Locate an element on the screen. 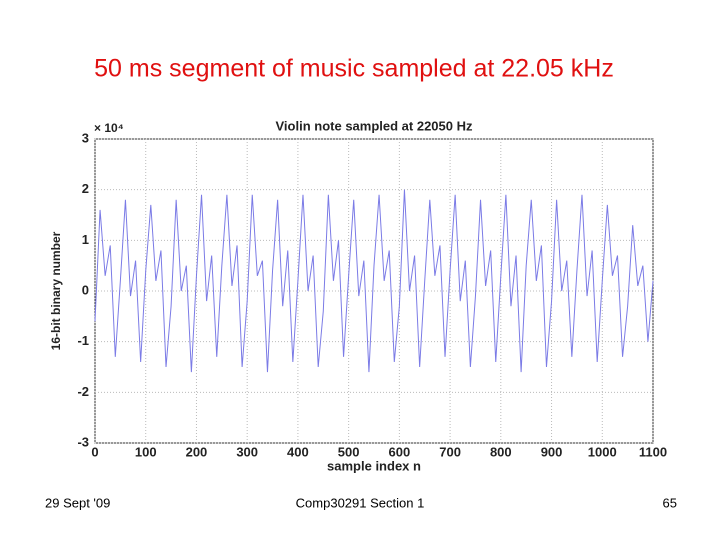 Image resolution: width=720 pixels, height=540 pixels. x-tick-label: 300 is located at coordinates (247, 451).